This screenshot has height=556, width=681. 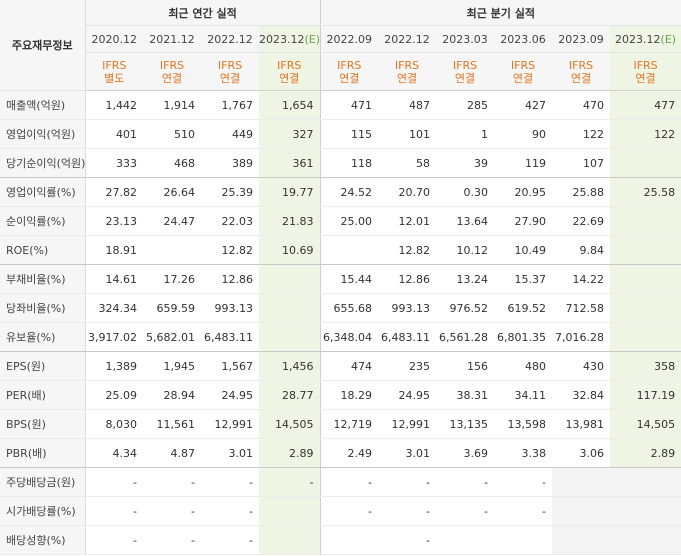 What do you see at coordinates (43, 540) in the screenshot?
I see `row-label: 배당성향(%)` at bounding box center [43, 540].